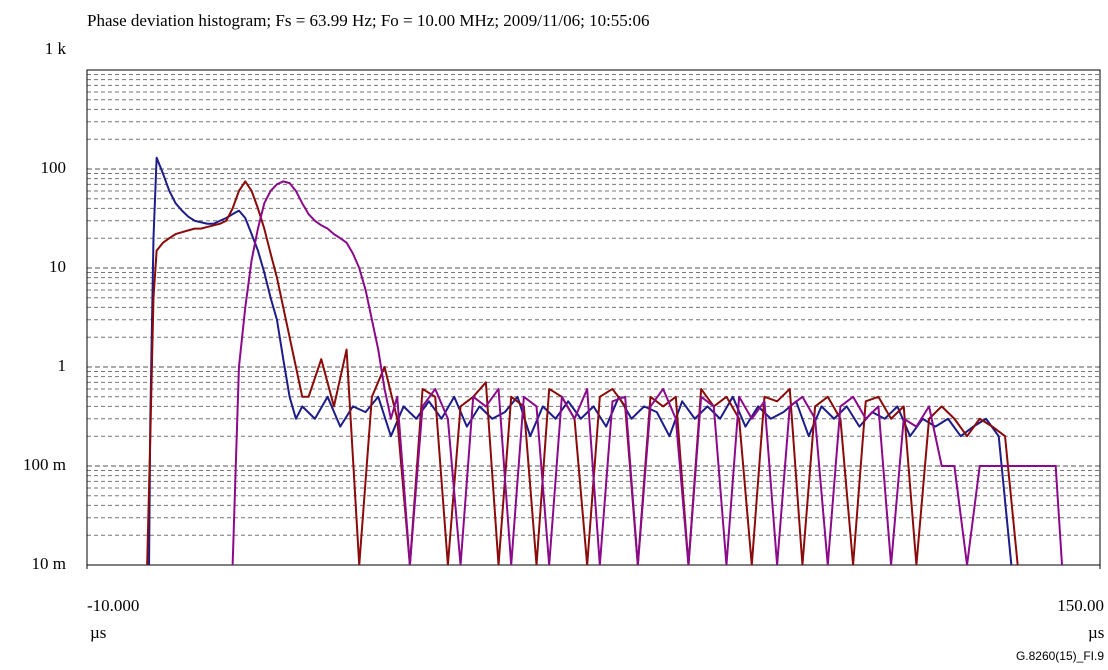 The height and width of the screenshot is (670, 1108). What do you see at coordinates (1060, 656) in the screenshot?
I see `footnote: G.8260(15)_FI.9` at bounding box center [1060, 656].